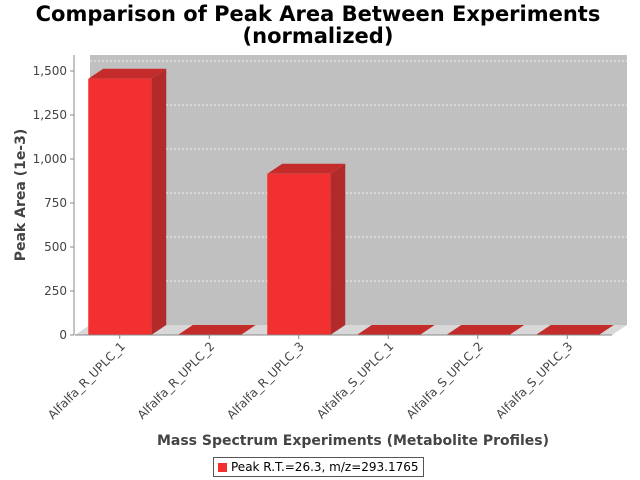  I want to click on y-tick-label: 1,000, so click(50, 159).